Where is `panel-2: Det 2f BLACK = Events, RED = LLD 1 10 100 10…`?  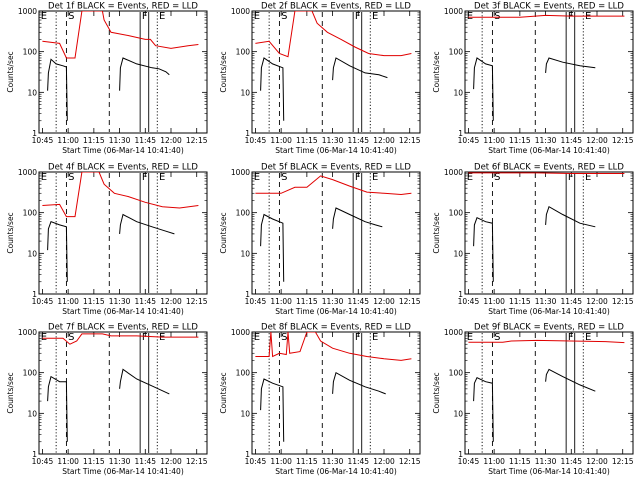 panel-2: Det 2f BLACK = Events, RED = LLD 1 10 100 10… is located at coordinates (320, 79).